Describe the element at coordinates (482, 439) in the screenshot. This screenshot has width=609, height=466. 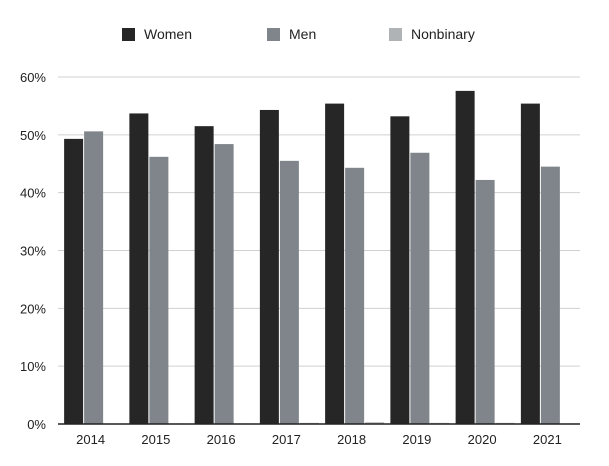
I see `x-tick-label: 2020` at that location.